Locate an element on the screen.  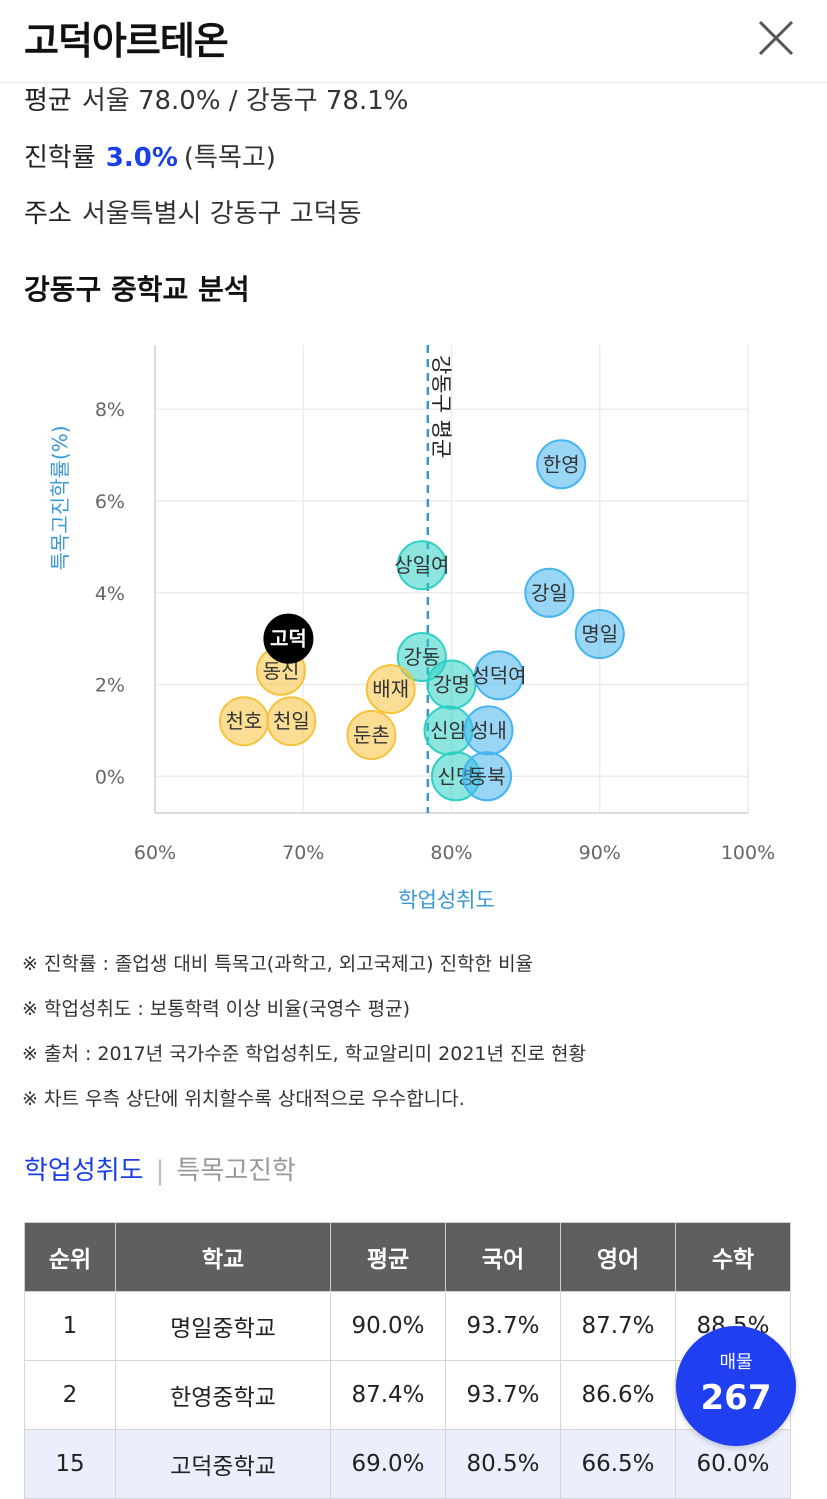
y-tick-label: 8% is located at coordinates (110, 410).